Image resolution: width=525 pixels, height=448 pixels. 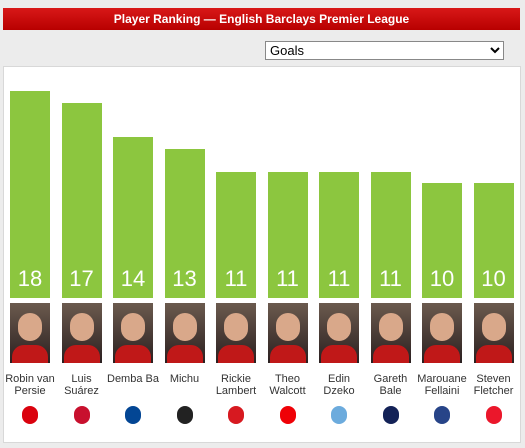 I want to click on player-name: Luis Suárez, so click(x=81, y=385).